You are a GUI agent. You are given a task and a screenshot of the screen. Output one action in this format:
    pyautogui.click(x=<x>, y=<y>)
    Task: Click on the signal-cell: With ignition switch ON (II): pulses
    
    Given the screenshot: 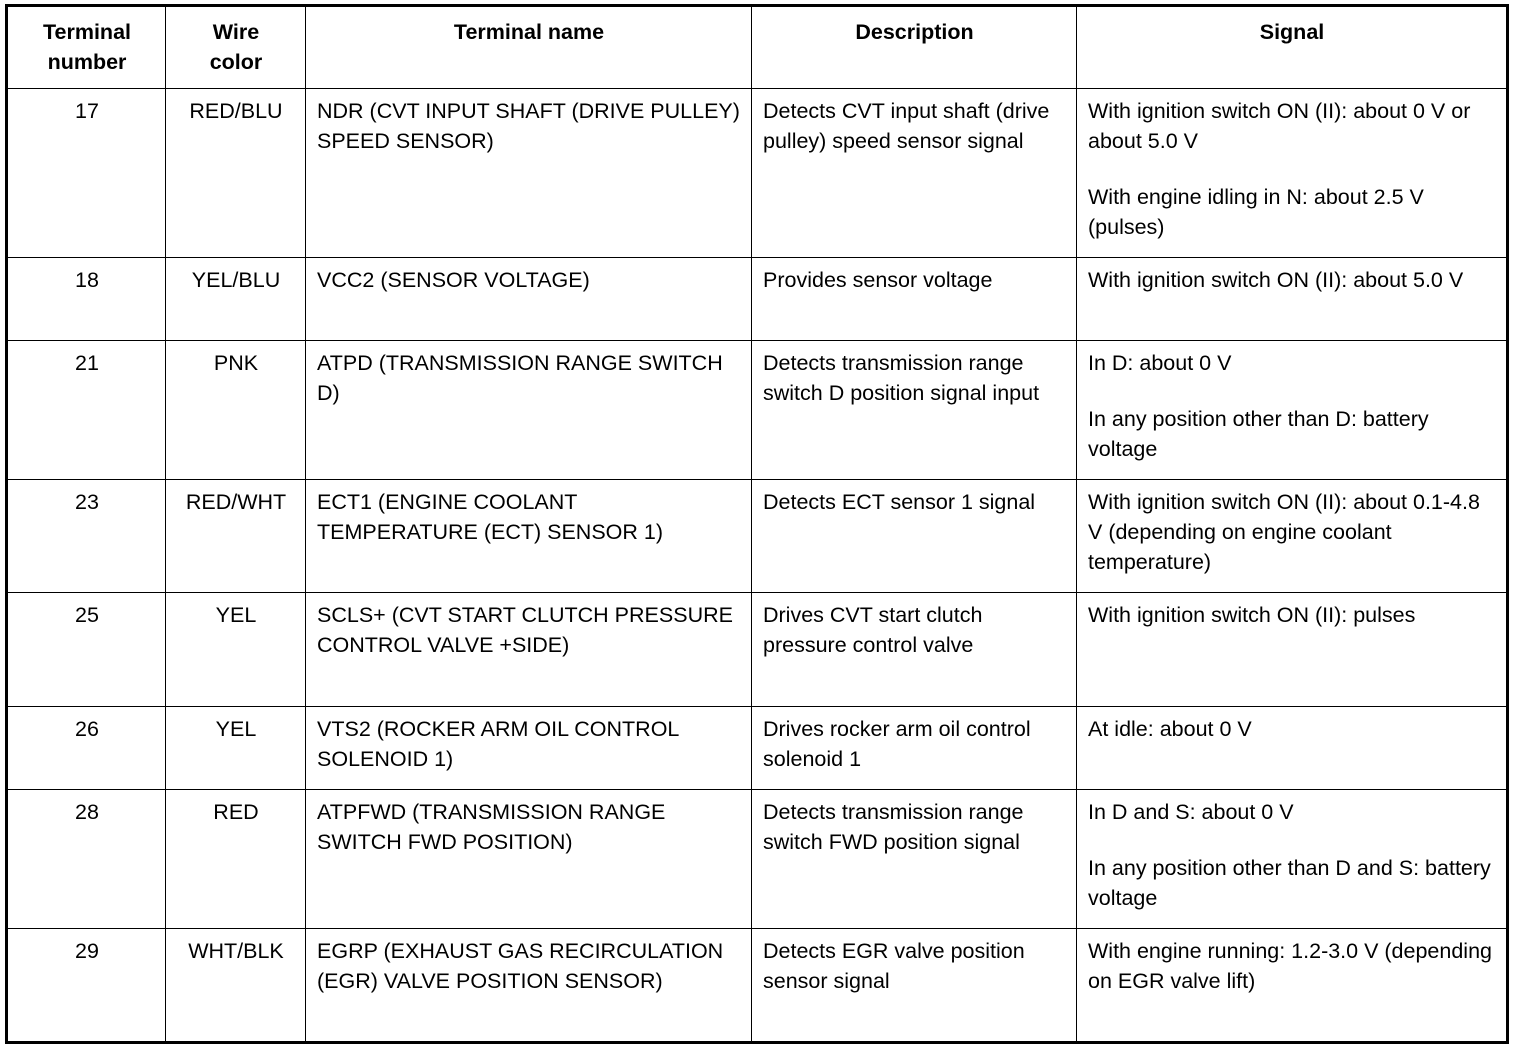 What is the action you would take?
    pyautogui.click(x=1292, y=649)
    